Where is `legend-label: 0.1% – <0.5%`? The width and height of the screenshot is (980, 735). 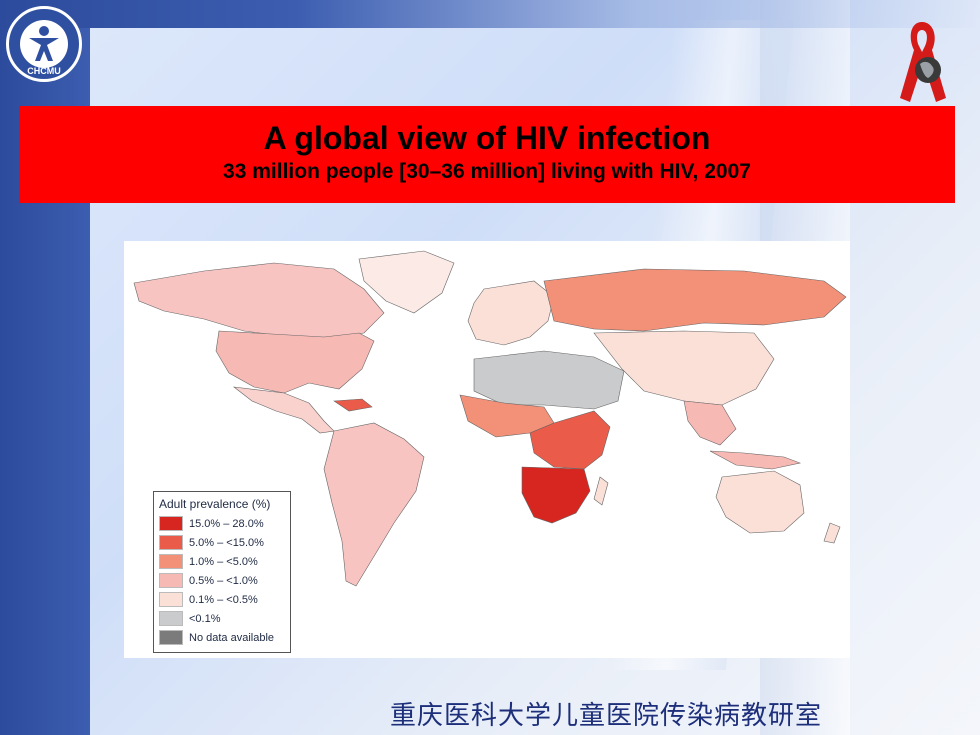 legend-label: 0.1% – <0.5% is located at coordinates (223, 599).